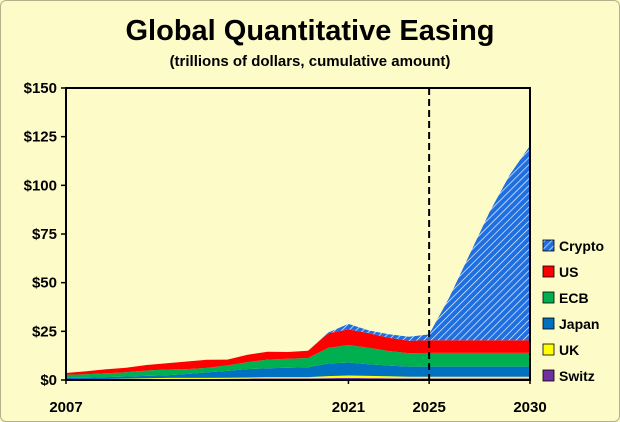  I want to click on legend-swatch-switz, so click(548, 375).